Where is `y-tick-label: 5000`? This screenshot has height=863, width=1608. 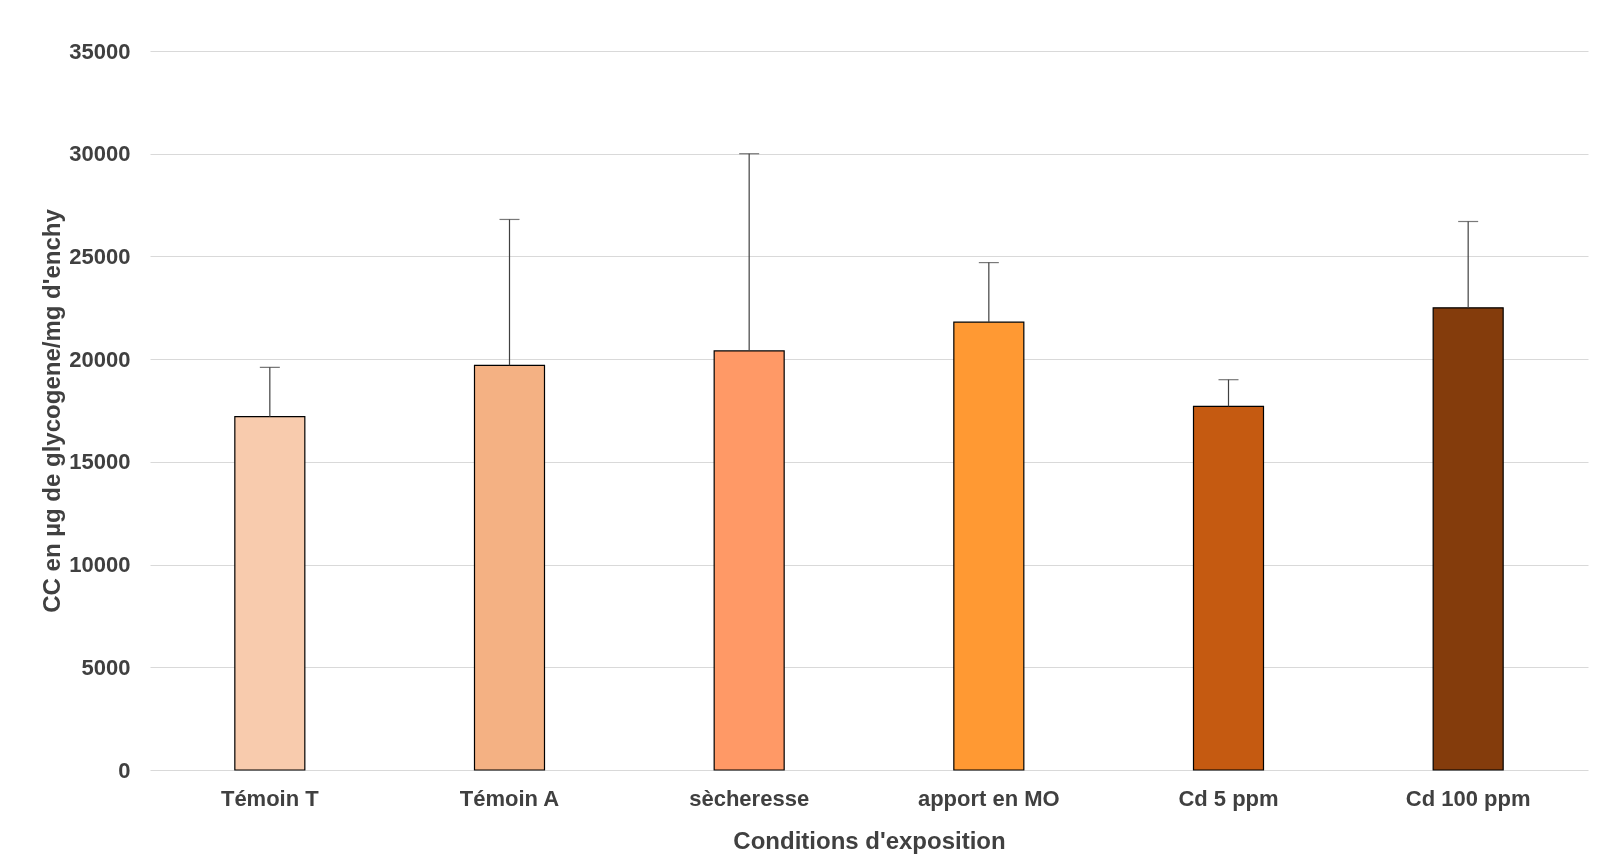
y-tick-label: 5000 is located at coordinates (106, 667).